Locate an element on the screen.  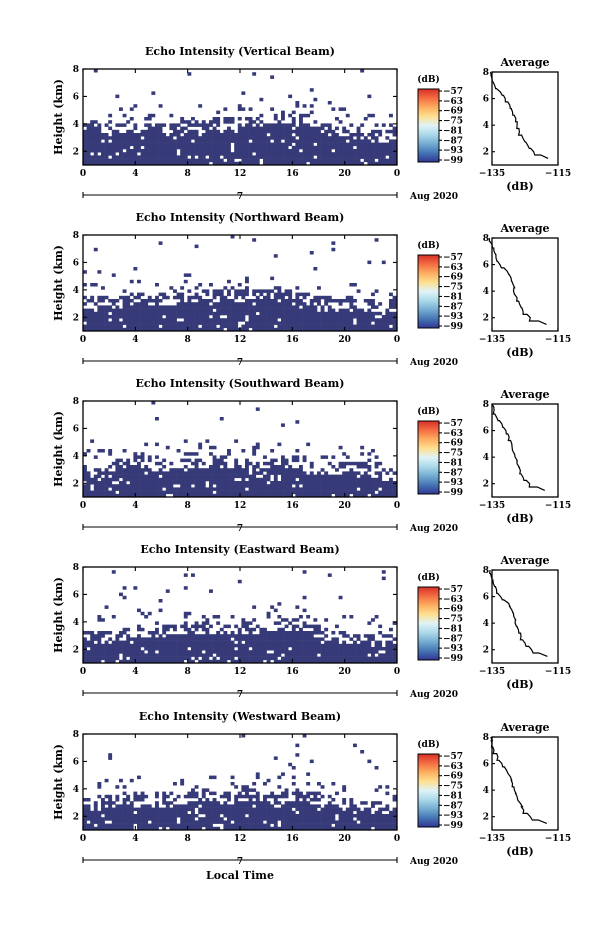
y-tick-label: 4 is located at coordinates (76, 291).